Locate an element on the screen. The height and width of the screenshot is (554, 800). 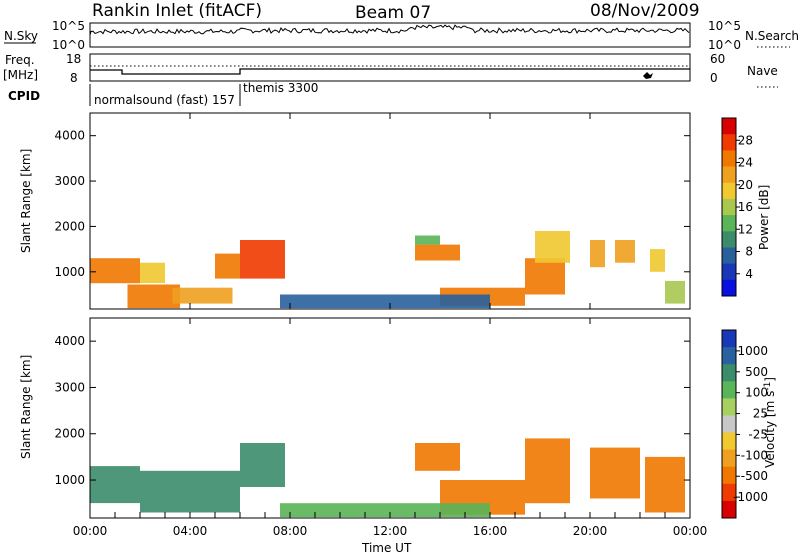
colorbar-tick-label-8: -1000 is located at coordinates (750, 497).